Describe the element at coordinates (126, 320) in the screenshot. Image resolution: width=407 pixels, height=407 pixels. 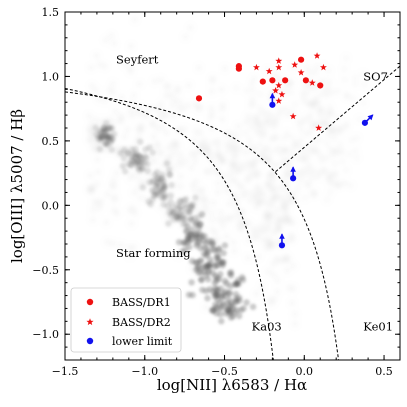
I see `legend-box` at that location.